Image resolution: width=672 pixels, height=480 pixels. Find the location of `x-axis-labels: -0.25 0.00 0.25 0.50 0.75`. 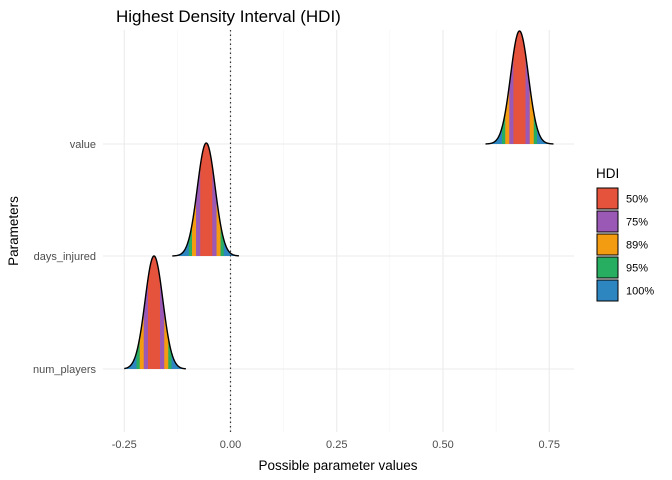

x-axis-labels: -0.25 0.00 0.25 0.50 0.75 is located at coordinates (336, 445).